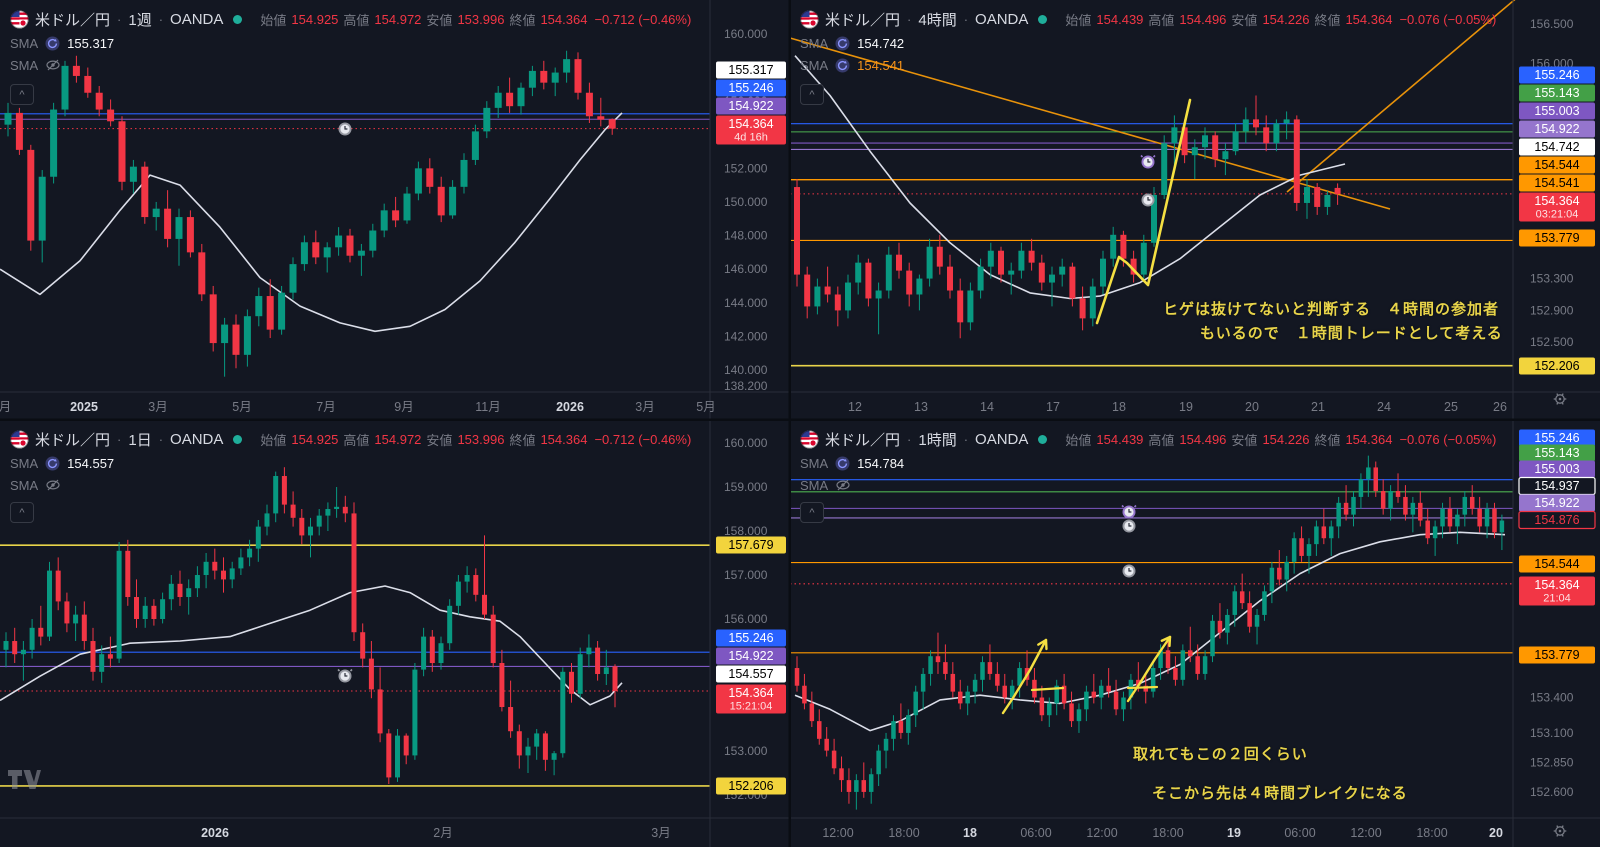 This screenshot has width=1600, height=847. I want to click on time-tick: 12:00, so click(1101, 833).